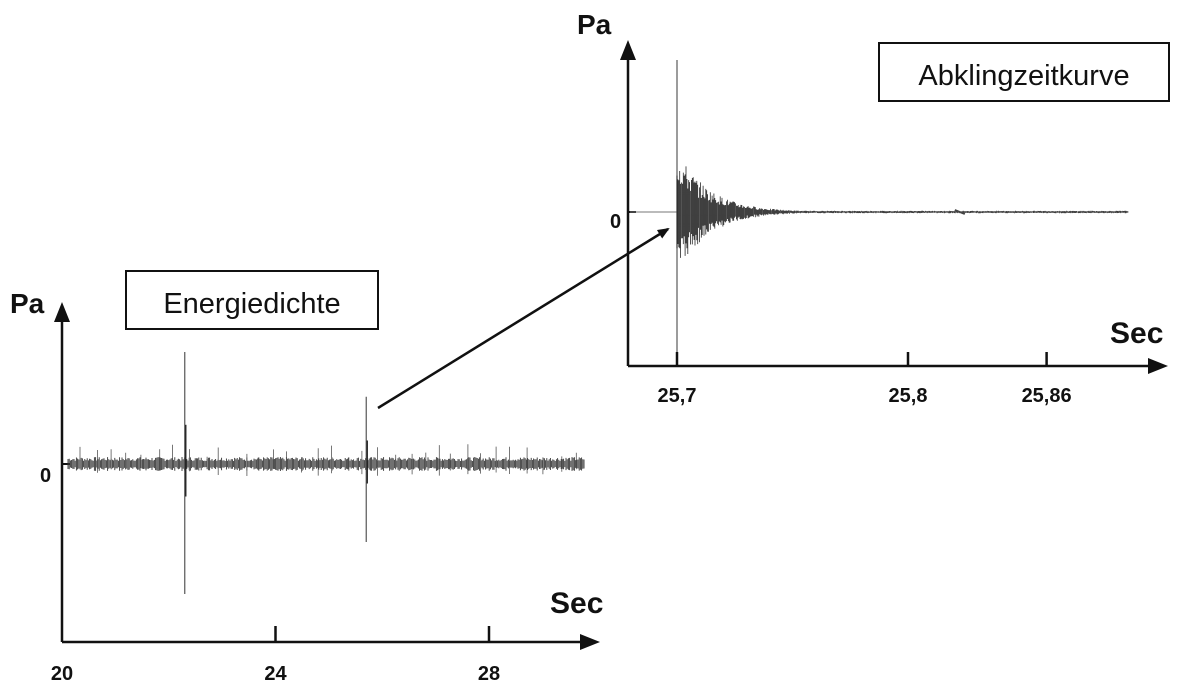  I want to click on right-title-box, so click(1024, 72).